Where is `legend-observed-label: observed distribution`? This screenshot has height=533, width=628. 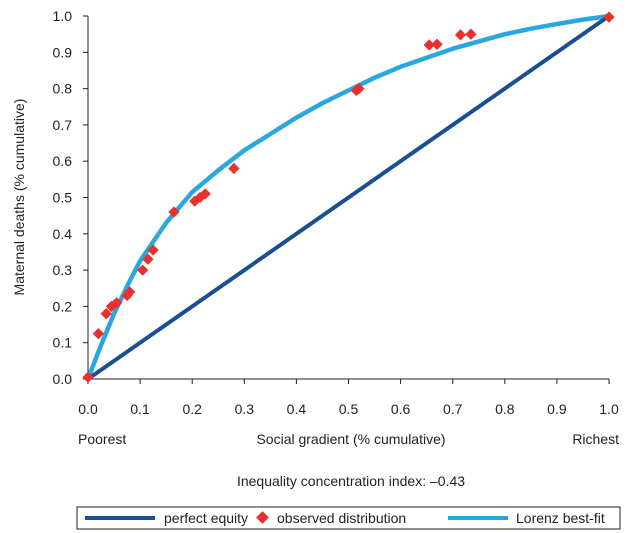
legend-observed-label: observed distribution is located at coordinates (341, 518).